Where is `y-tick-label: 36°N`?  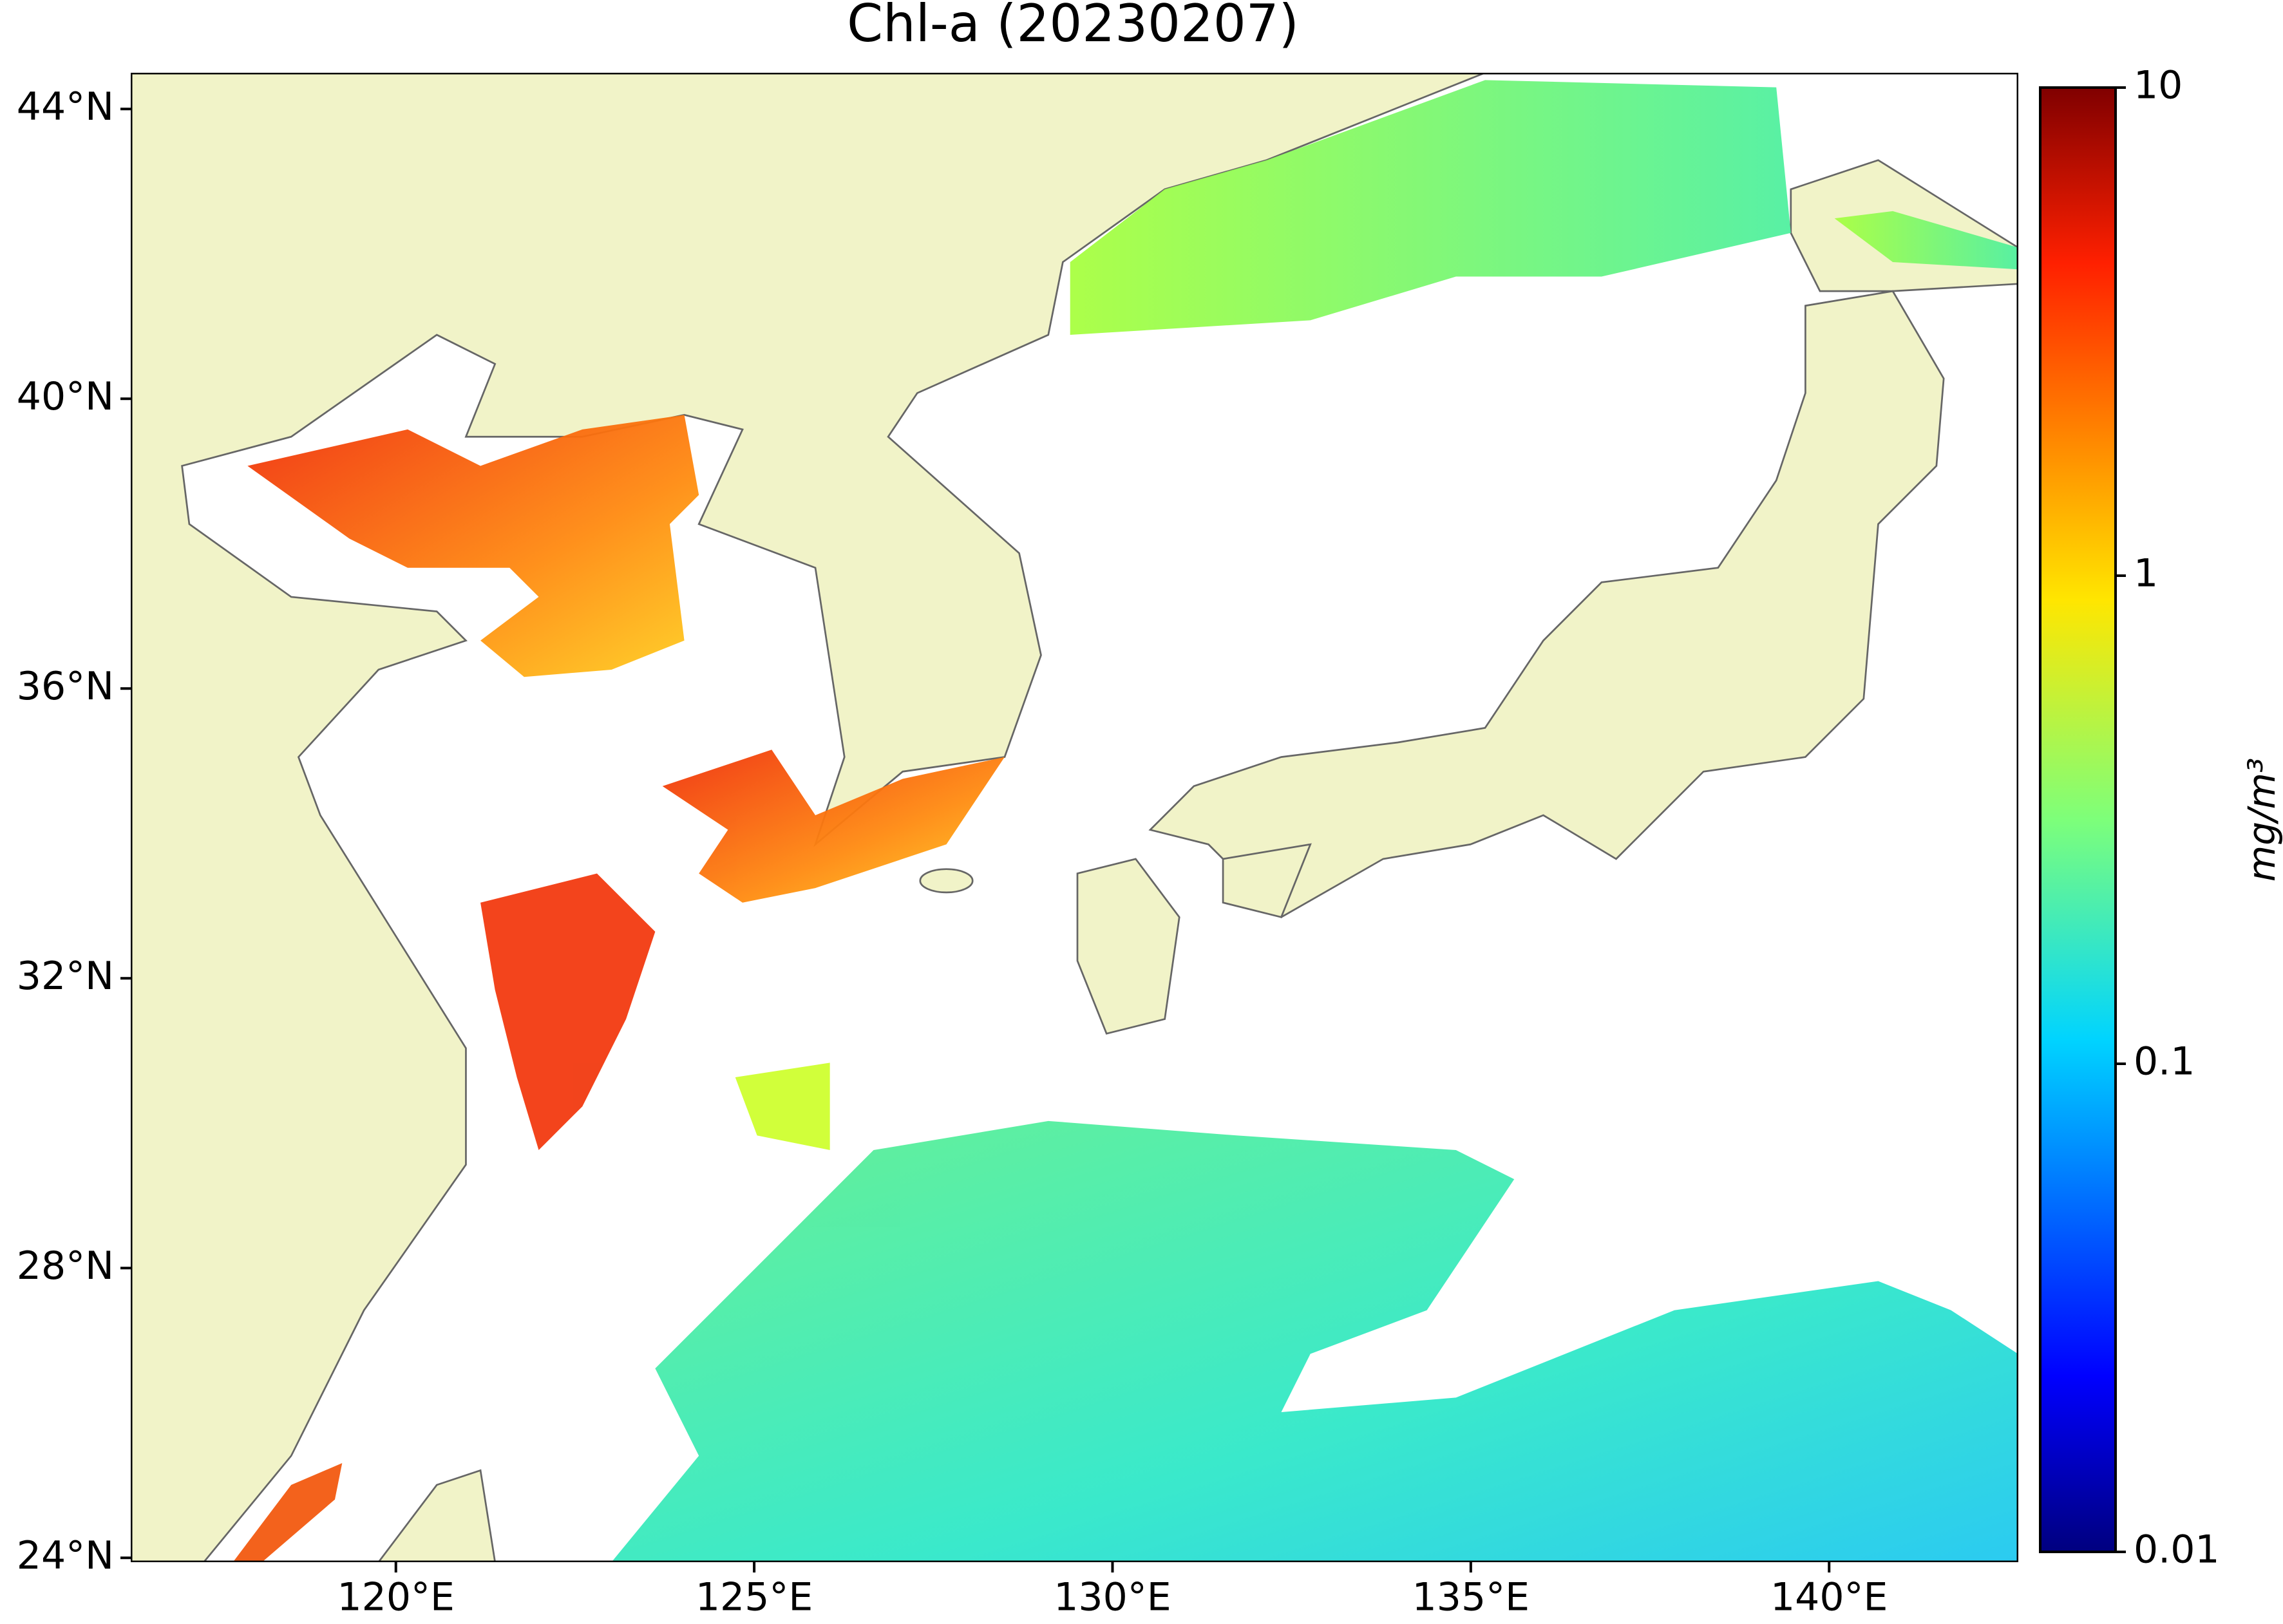
y-tick-label: 36°N is located at coordinates (65, 687).